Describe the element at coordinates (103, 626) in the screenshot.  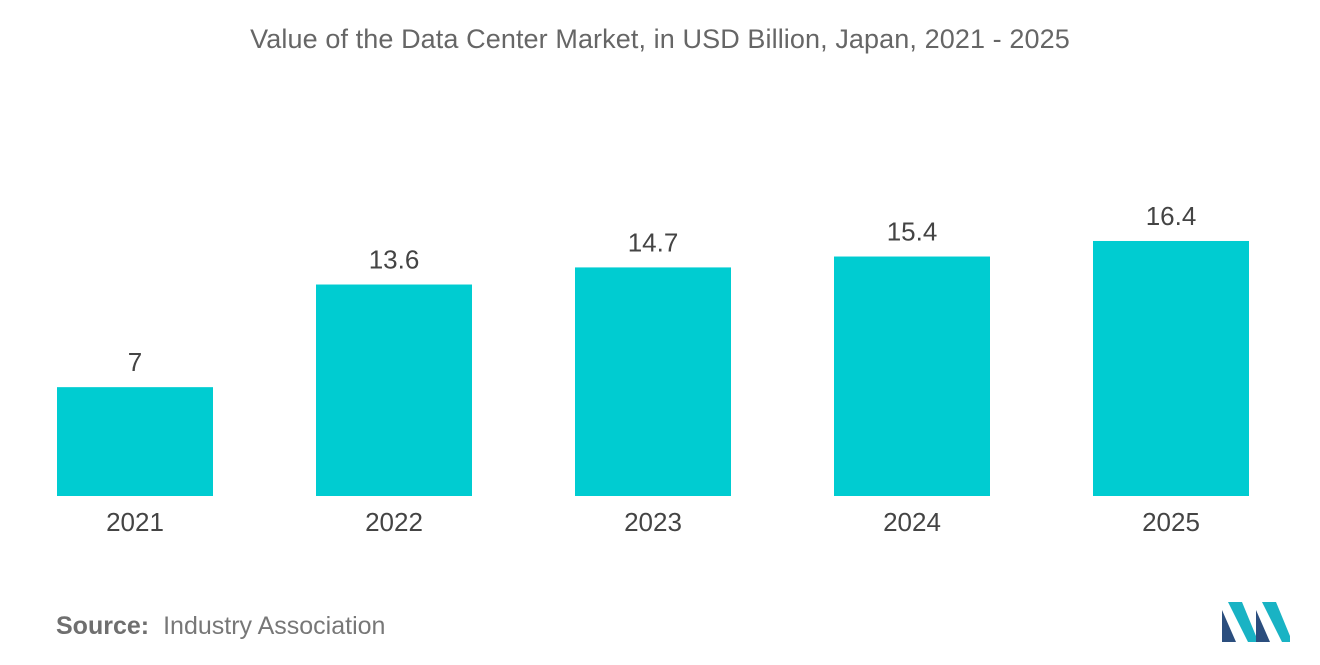
I see `source-label: Source:` at that location.